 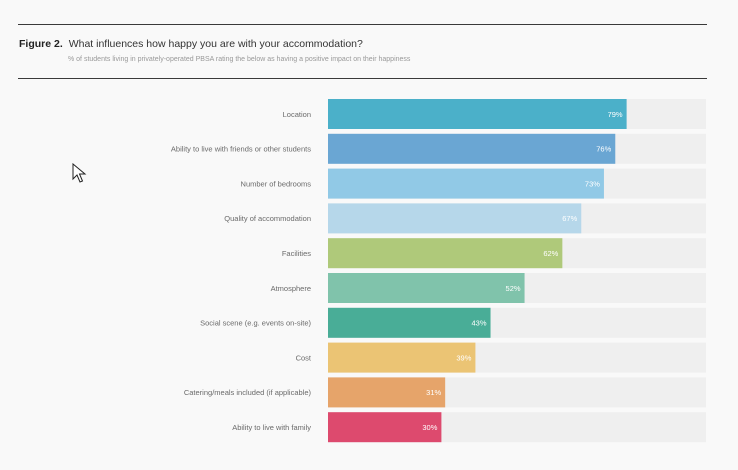 What do you see at coordinates (271, 427) in the screenshot?
I see `category-label: Ability to live with family` at bounding box center [271, 427].